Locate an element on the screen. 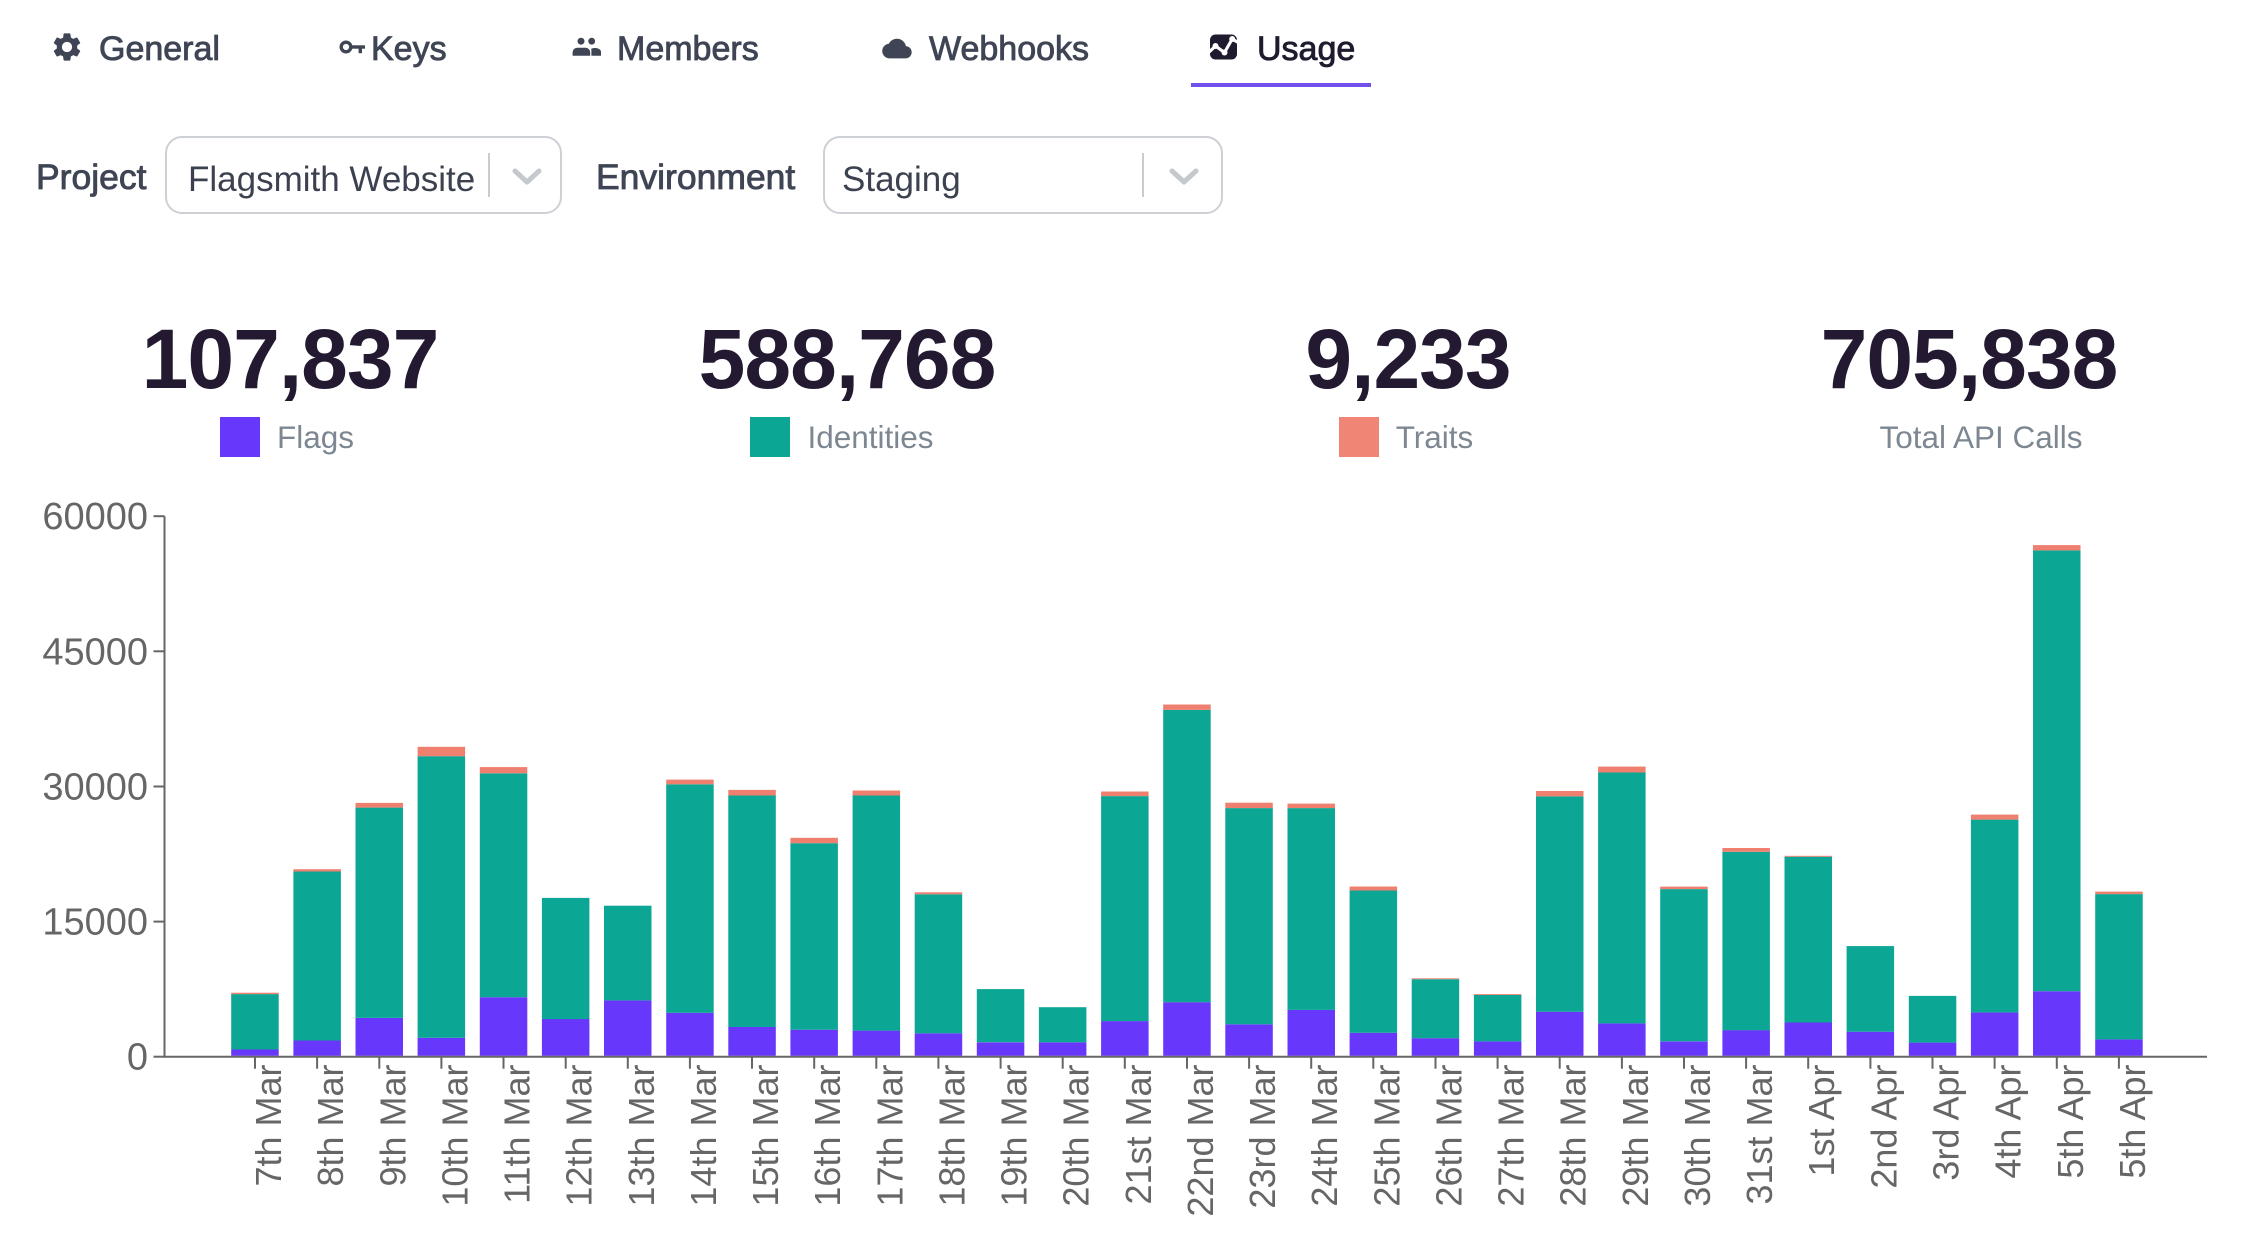 The image size is (2248, 1252). svg-text: 18th Mar is located at coordinates (951, 1136).